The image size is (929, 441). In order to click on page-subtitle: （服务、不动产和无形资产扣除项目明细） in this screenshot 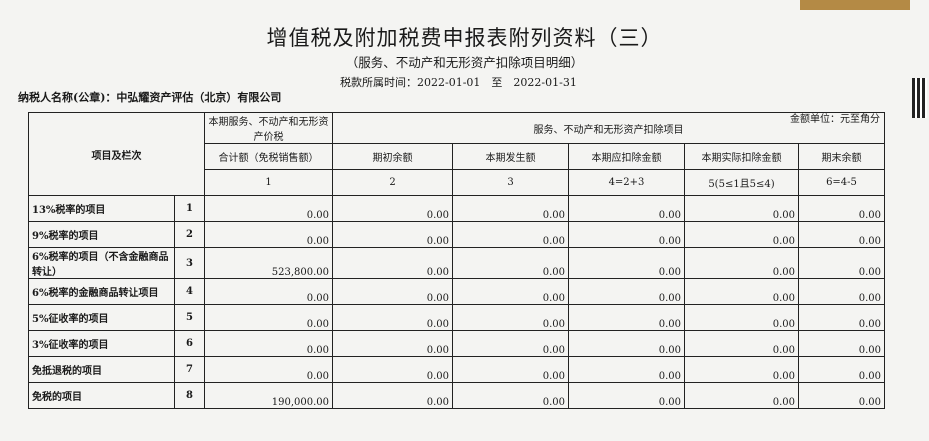, I will do `click(464, 62)`.